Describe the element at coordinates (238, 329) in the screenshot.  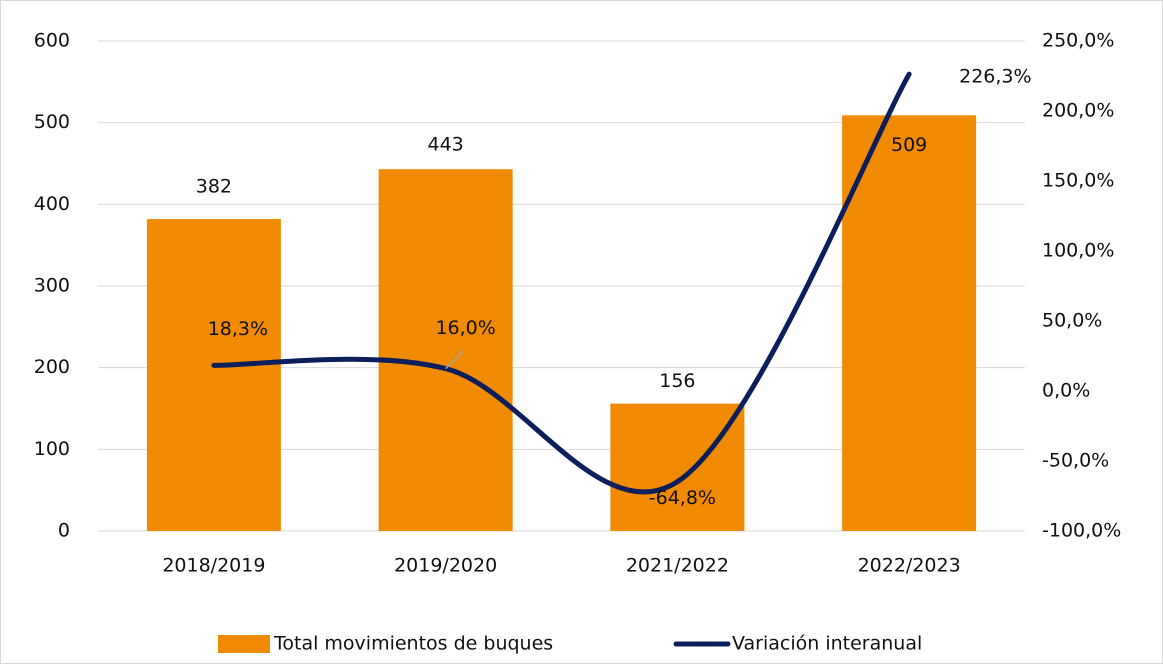
I see `line-value-label: 18,3%` at that location.